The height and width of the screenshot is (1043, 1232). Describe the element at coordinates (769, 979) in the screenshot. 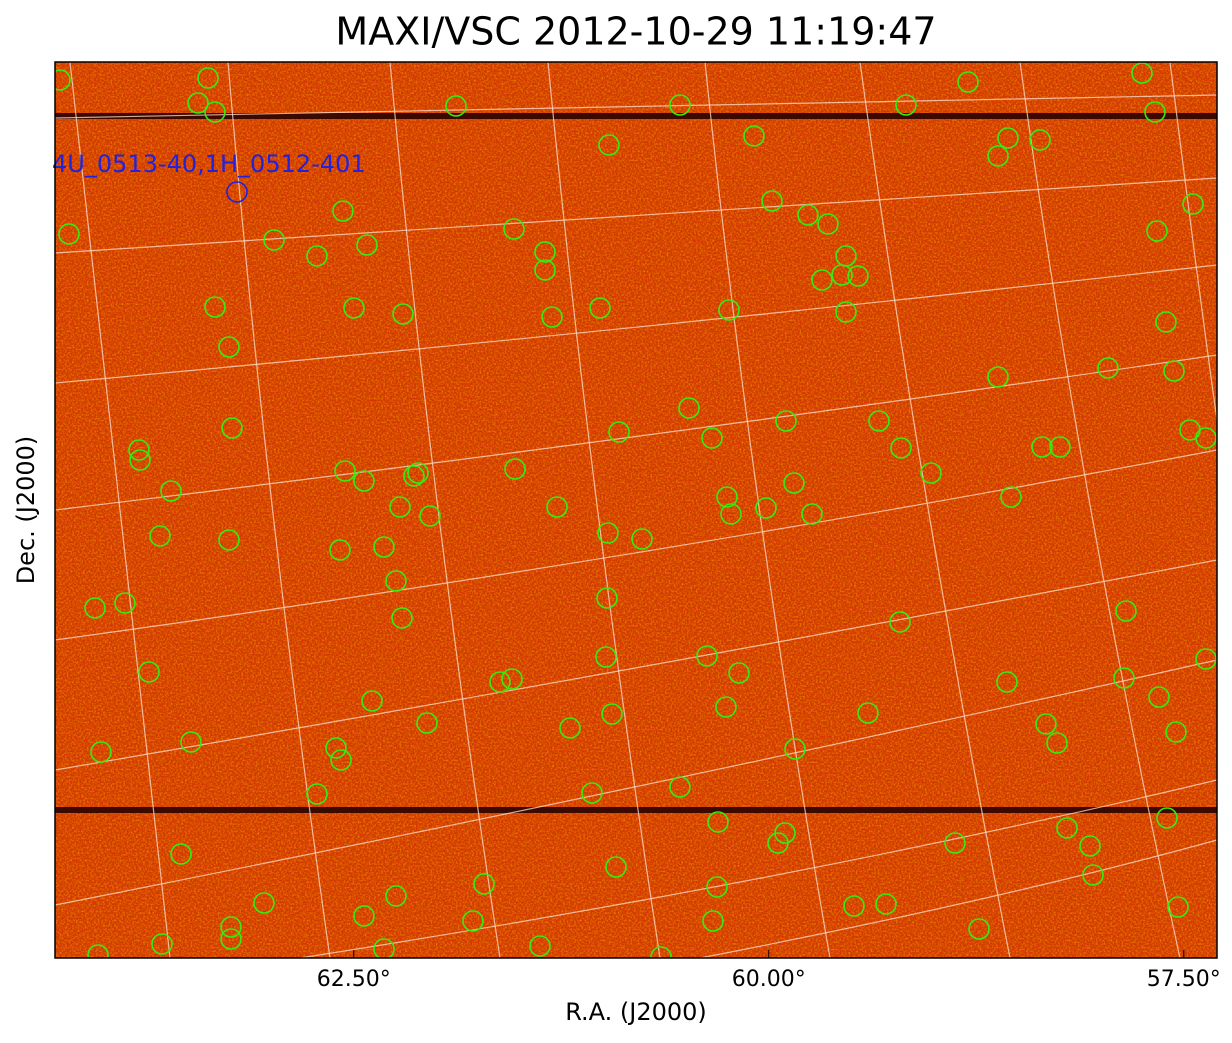

I see `x-tick-label: 60.00°` at that location.